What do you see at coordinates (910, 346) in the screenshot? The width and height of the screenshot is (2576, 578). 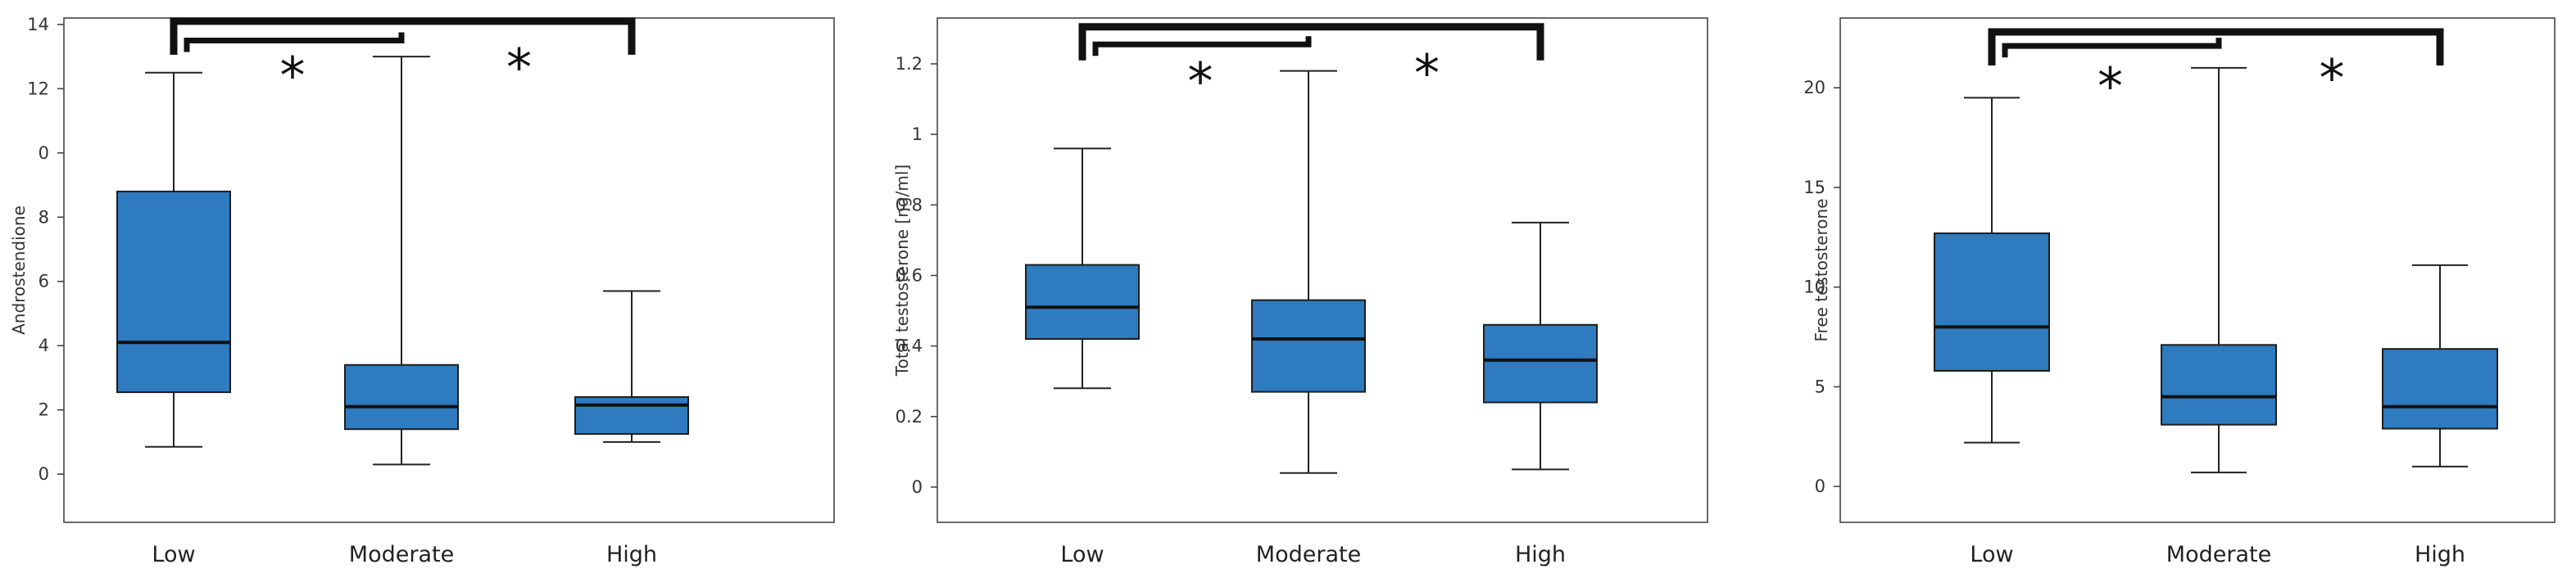 I see `y-tick-label: 0.4` at bounding box center [910, 346].